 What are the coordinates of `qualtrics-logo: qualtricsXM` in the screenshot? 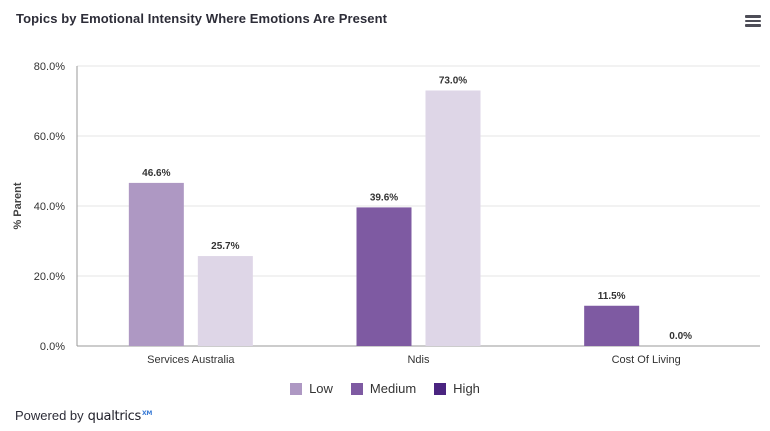 It's located at (120, 416).